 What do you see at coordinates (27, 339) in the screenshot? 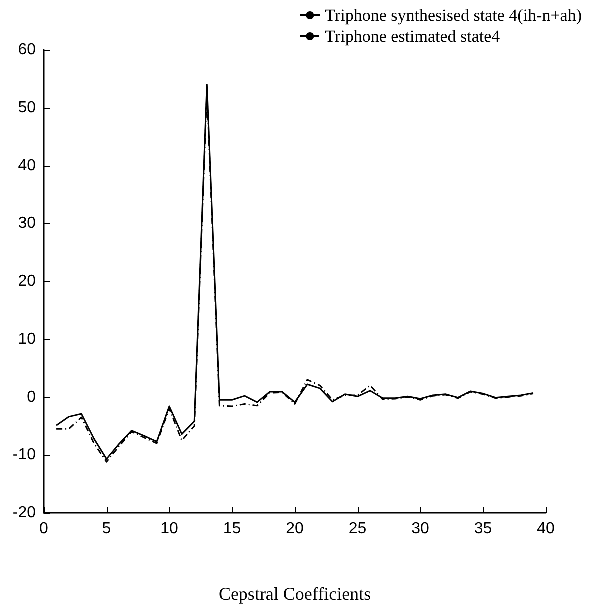
I see `y-tick-label: 10` at bounding box center [27, 339].